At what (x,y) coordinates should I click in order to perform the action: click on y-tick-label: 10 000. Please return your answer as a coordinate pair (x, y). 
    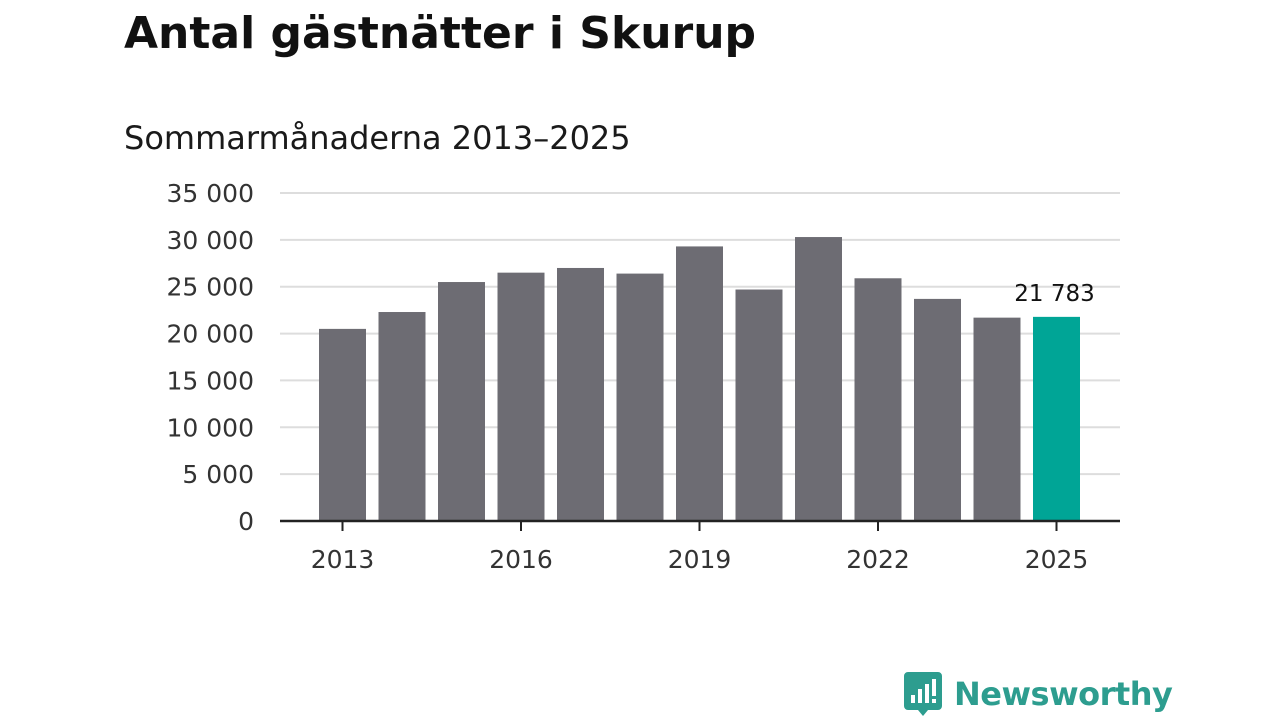
    Looking at the image, I should click on (210, 427).